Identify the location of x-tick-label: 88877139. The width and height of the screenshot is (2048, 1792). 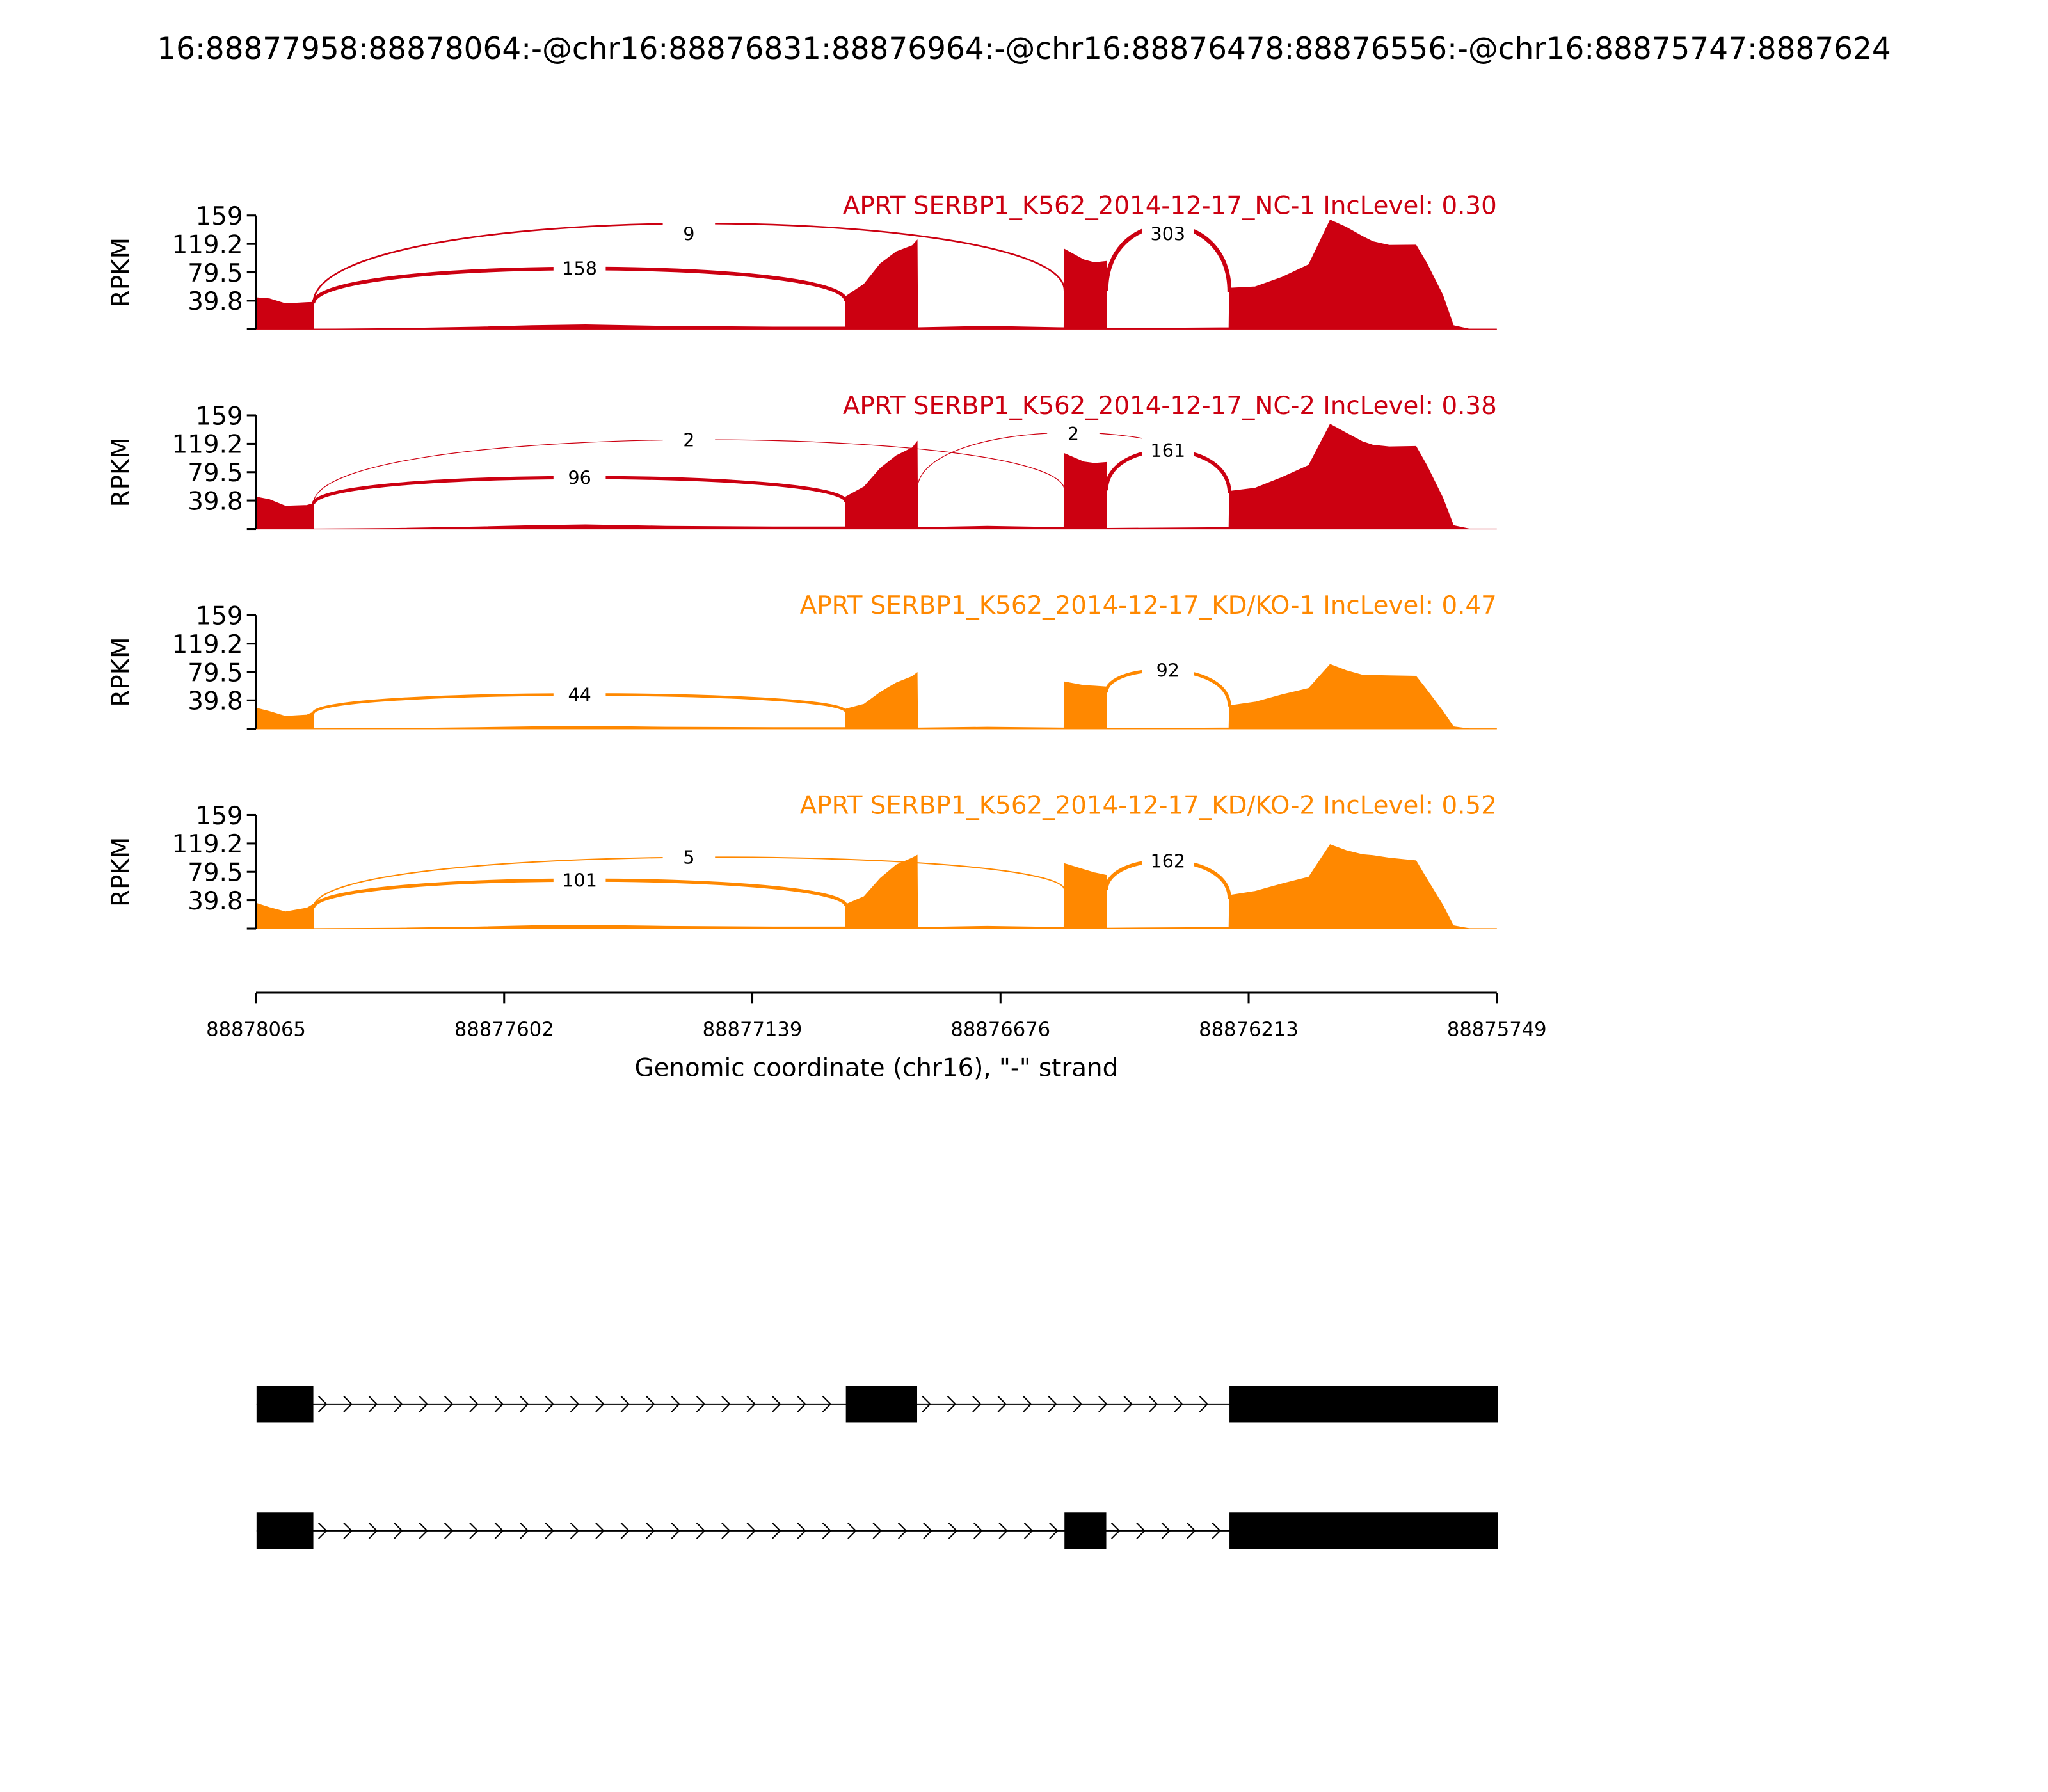
(753, 1029).